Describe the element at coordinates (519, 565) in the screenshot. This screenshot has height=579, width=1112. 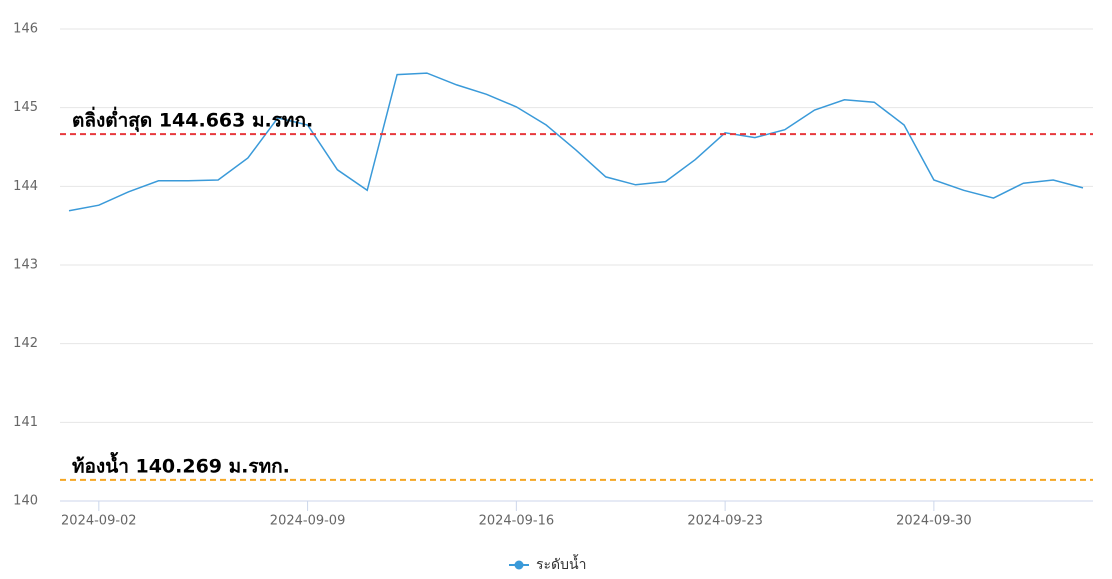
I see `legend-marker` at that location.